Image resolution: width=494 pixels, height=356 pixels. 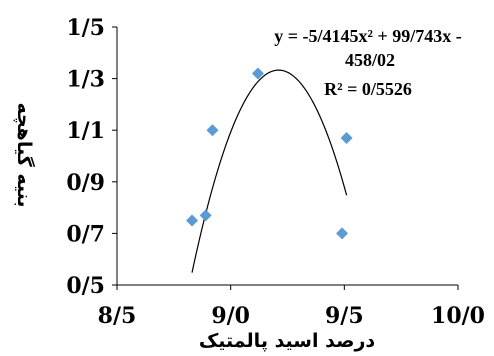 I want to click on y-tick-label: 1/5, so click(x=85, y=28).